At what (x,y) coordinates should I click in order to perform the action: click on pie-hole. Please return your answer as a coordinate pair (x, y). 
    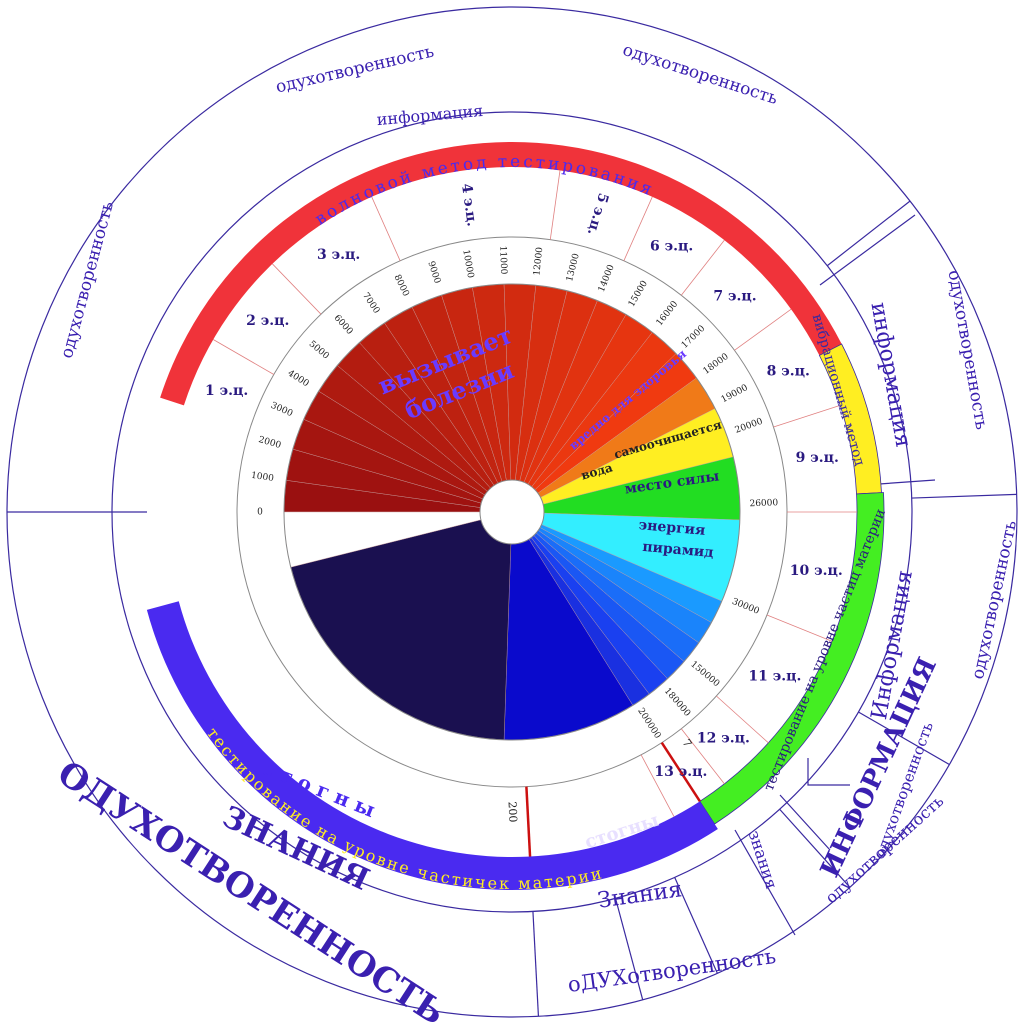
    Looking at the image, I should click on (512, 512).